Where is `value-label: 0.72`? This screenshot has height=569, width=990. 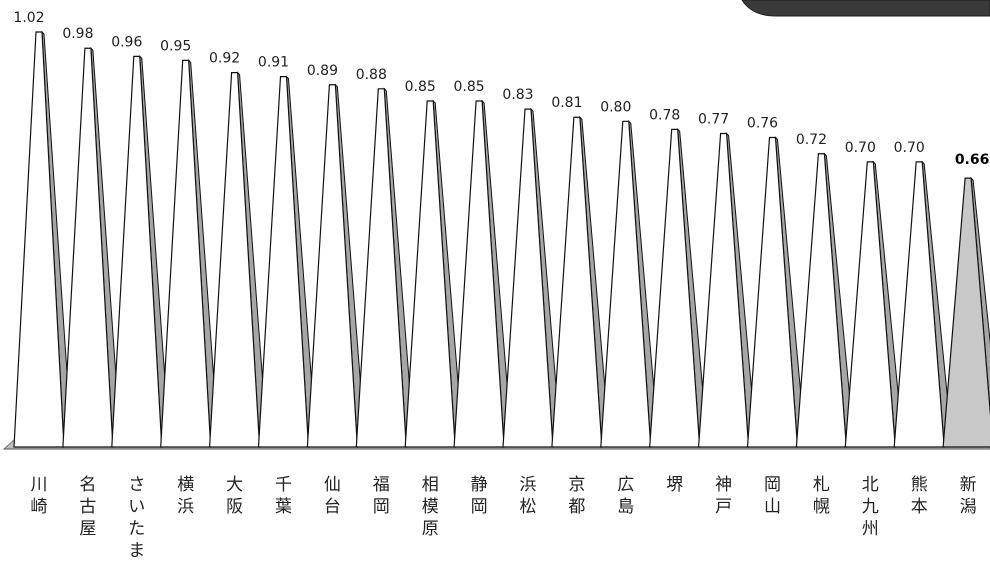
value-label: 0.72 is located at coordinates (811, 140).